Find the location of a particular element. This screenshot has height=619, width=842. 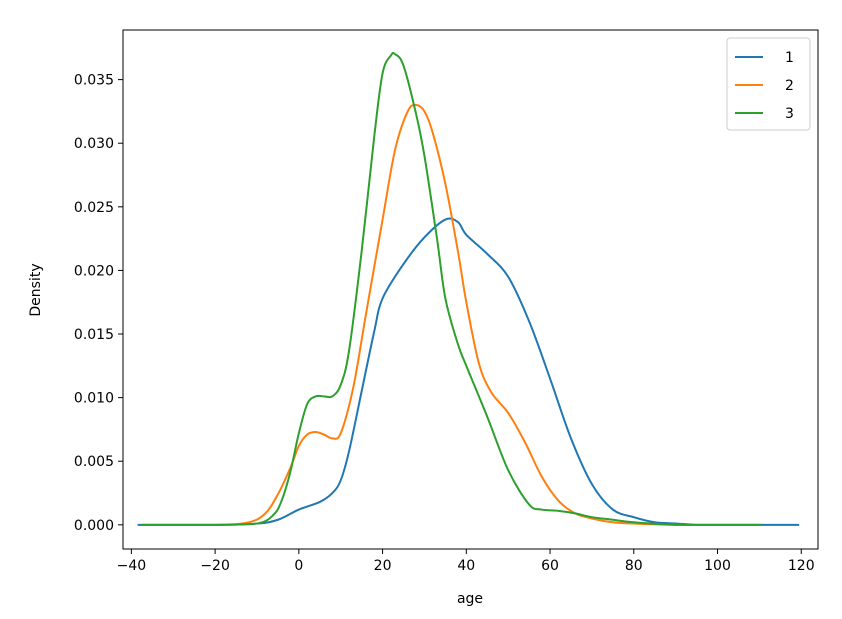

y-axis: 0.000 0.005 0.010 0.015 0.020 0.025 0.030 0.035 is located at coordinates (98, 303).